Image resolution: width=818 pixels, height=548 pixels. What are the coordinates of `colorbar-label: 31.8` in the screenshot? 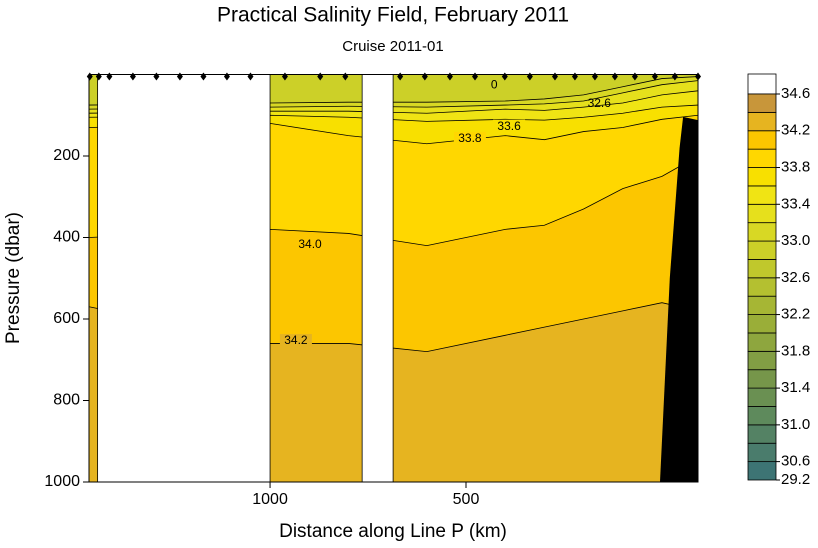 It's located at (795, 350).